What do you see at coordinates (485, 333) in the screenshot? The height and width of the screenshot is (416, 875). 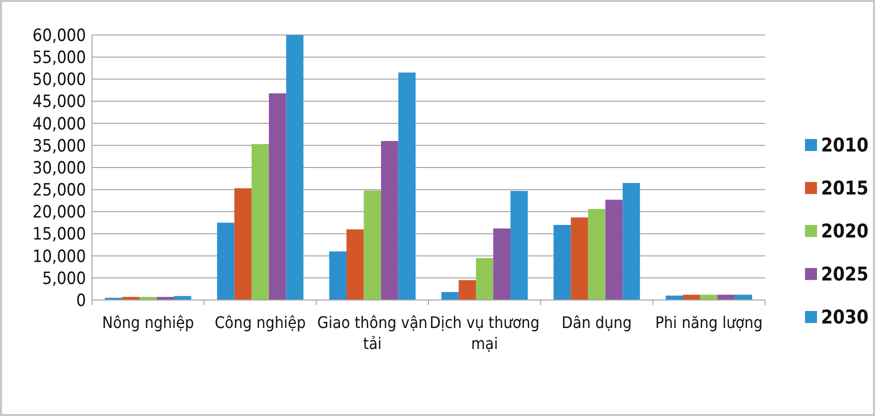 I see `x-tick-label: Dịch vụ thương mại` at bounding box center [485, 333].